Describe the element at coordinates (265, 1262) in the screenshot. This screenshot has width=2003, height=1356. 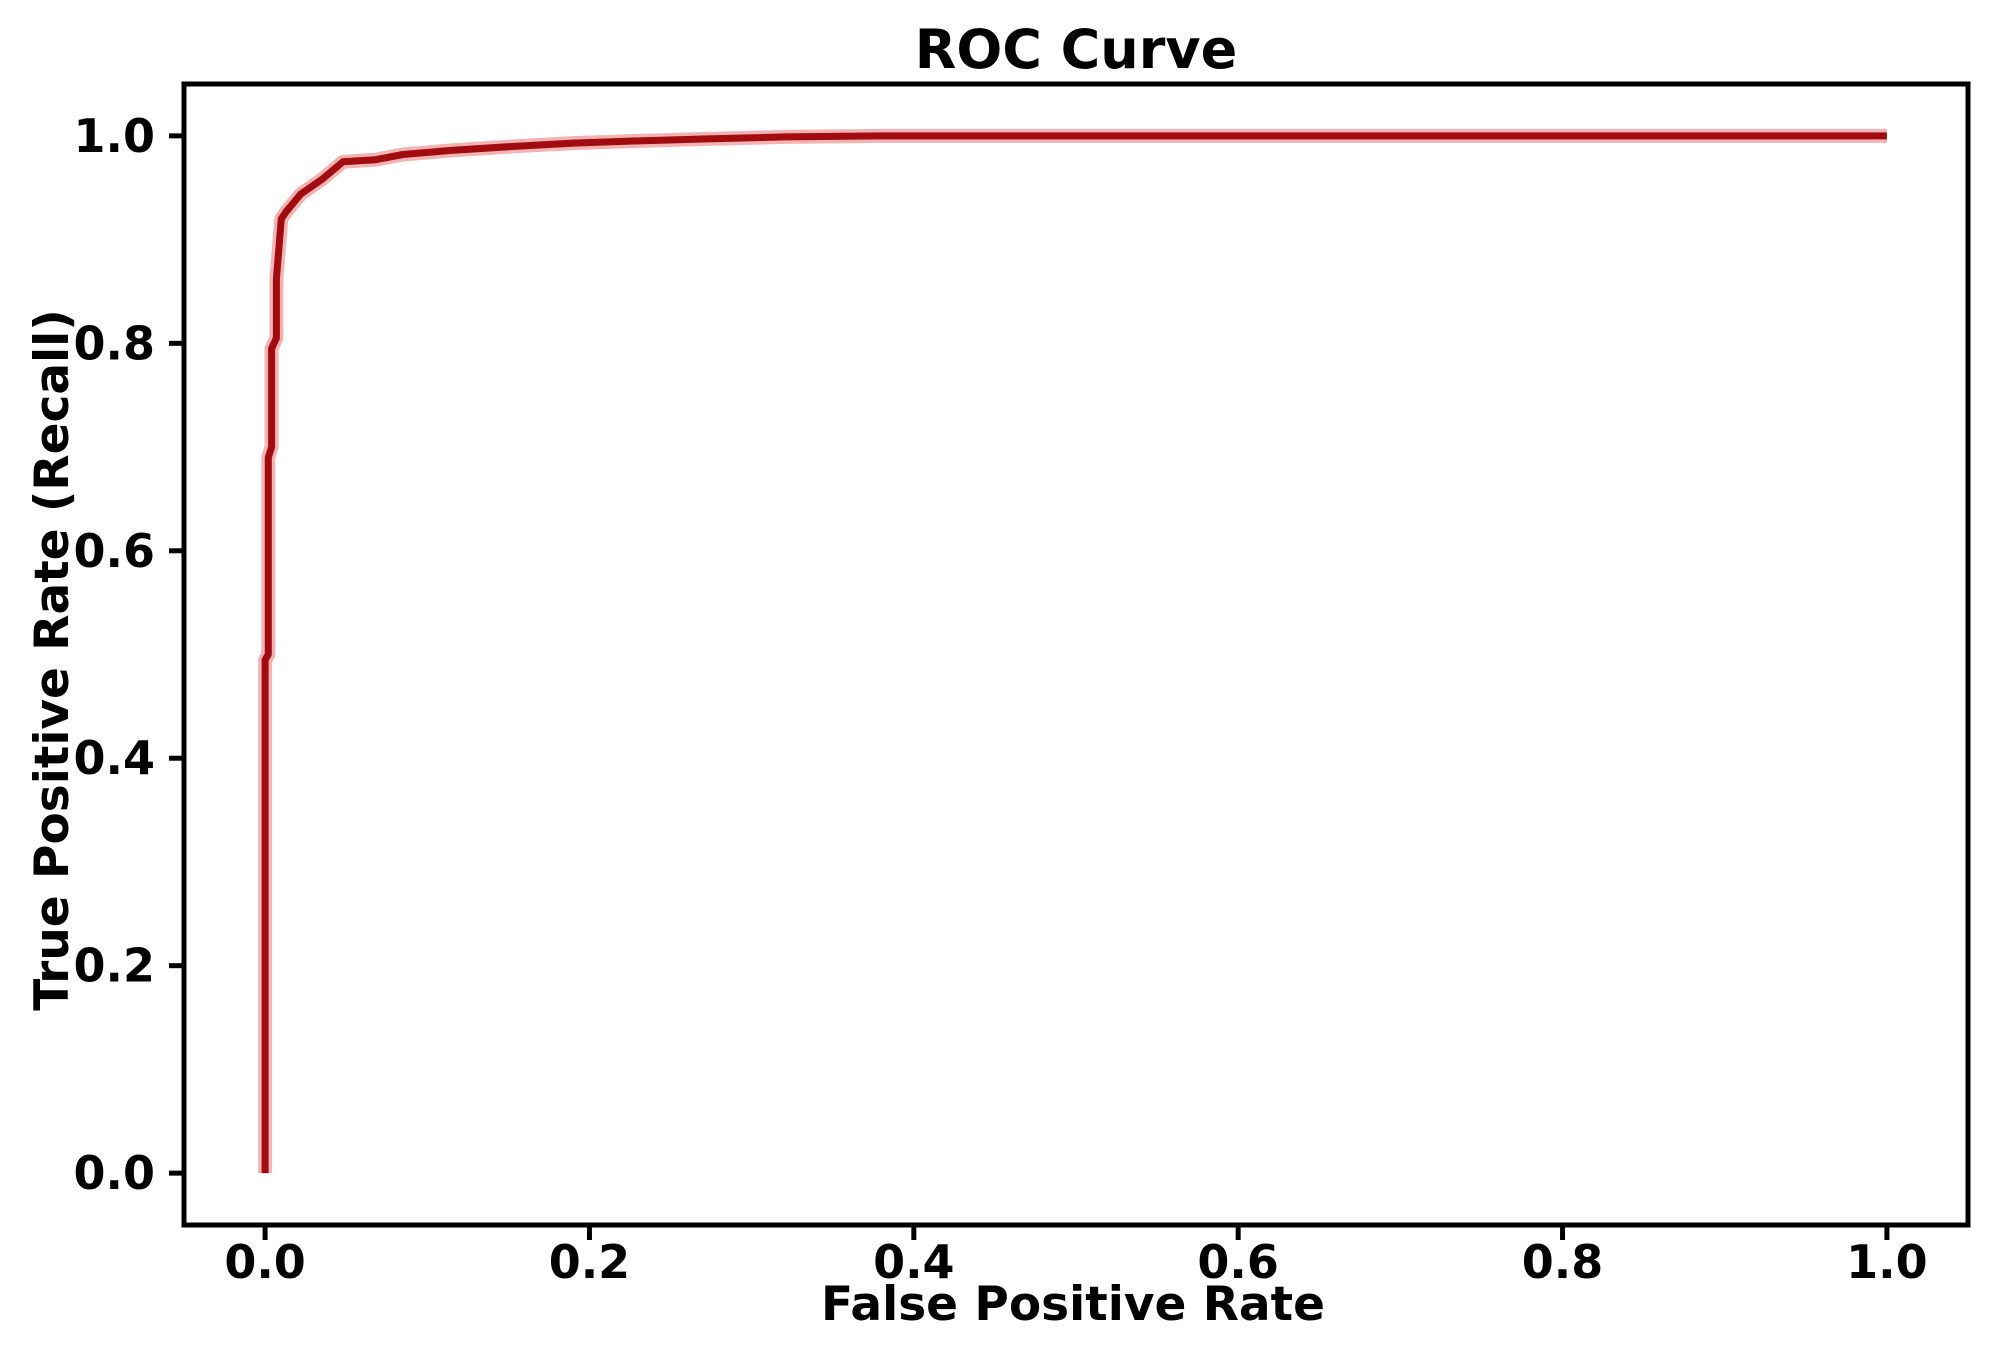
I see `x-tick-label: 0.0` at that location.